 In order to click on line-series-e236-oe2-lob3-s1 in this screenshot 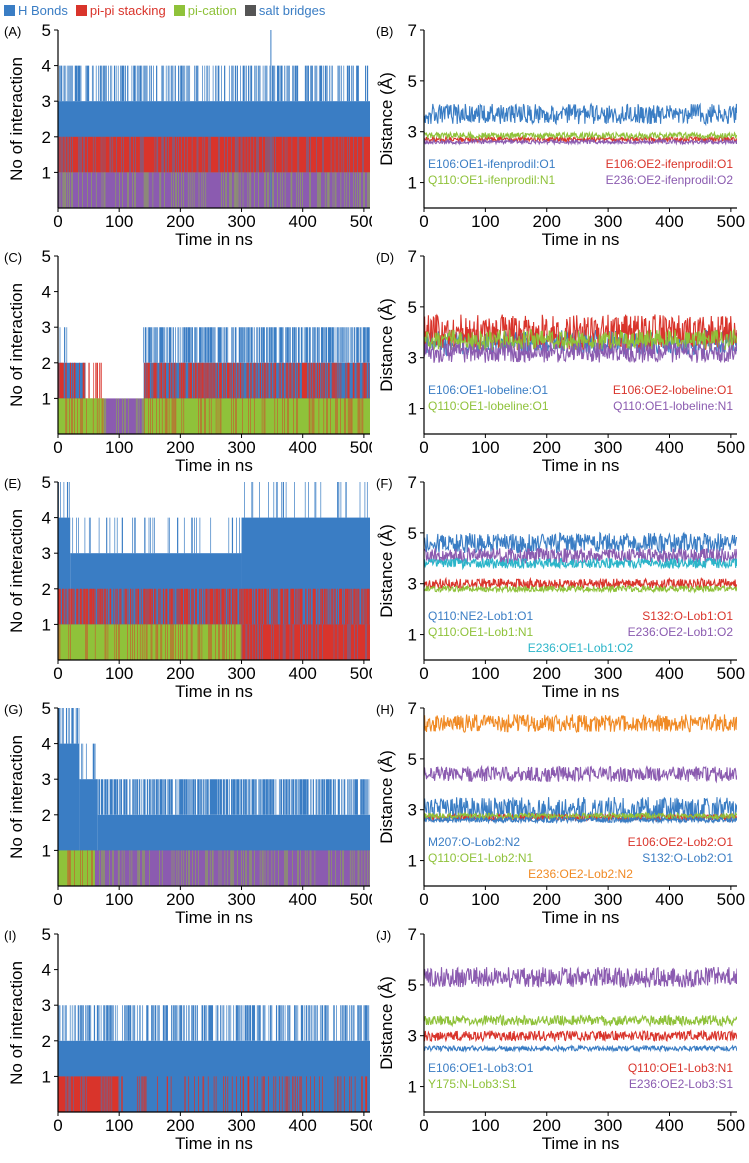, I will do `click(580, 977)`.